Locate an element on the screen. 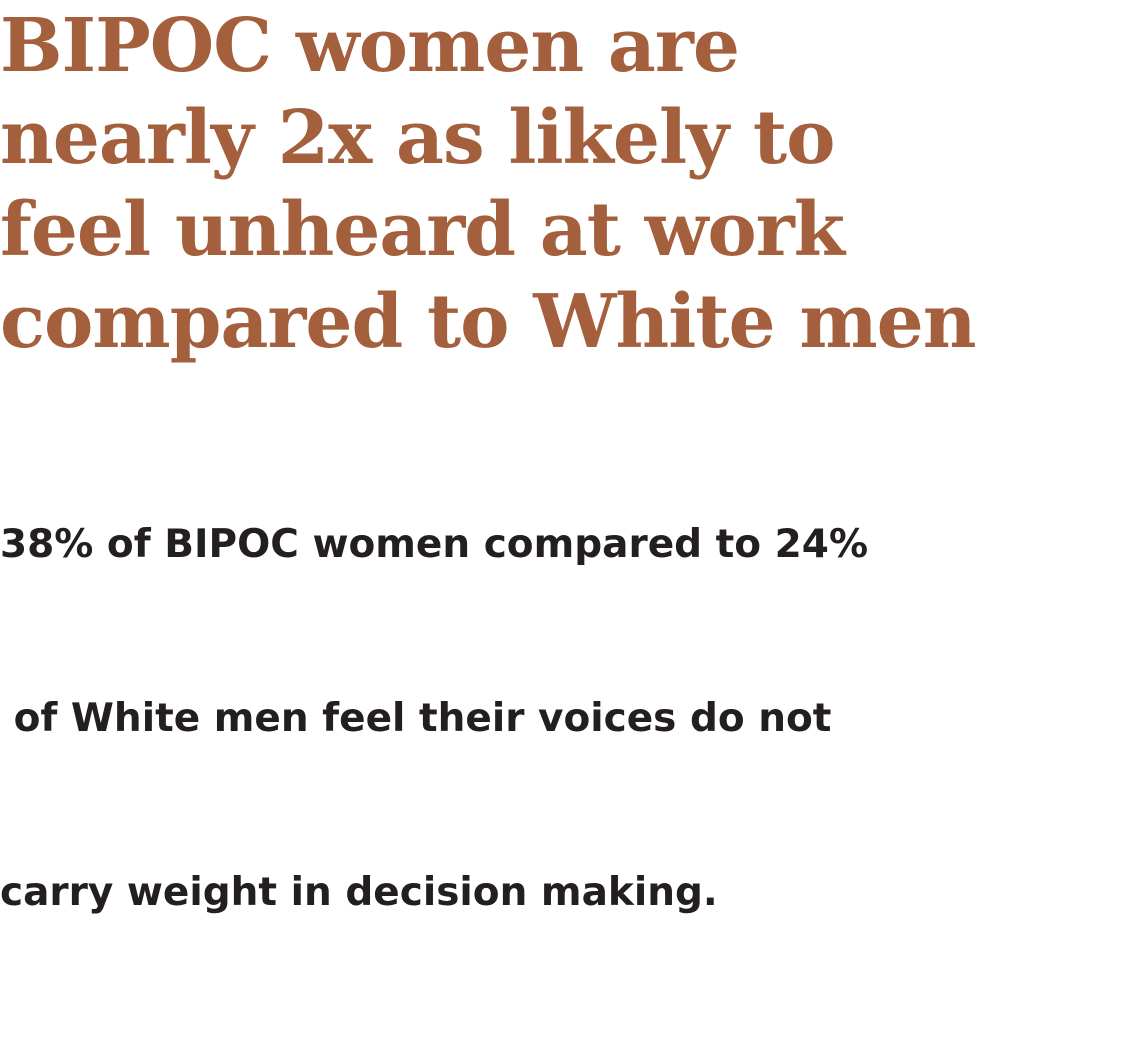  body-line-1: 38% of BIPOC women compared to 24% is located at coordinates (434, 544).